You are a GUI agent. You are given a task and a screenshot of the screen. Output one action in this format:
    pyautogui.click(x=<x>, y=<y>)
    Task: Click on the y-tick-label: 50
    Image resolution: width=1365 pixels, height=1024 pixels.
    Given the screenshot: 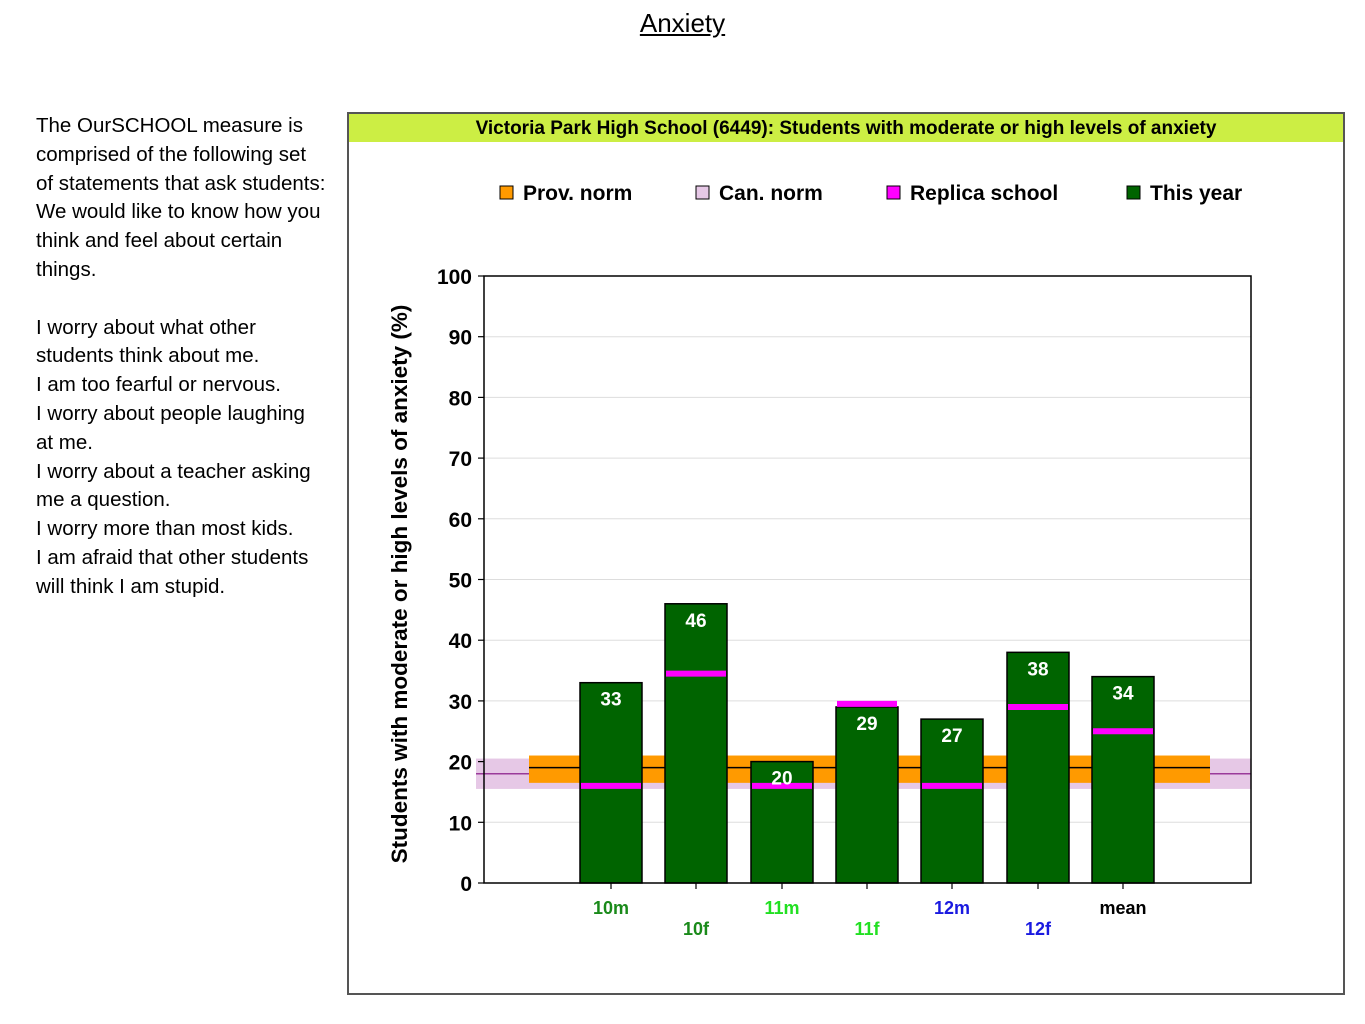 What is the action you would take?
    pyautogui.click(x=460, y=581)
    